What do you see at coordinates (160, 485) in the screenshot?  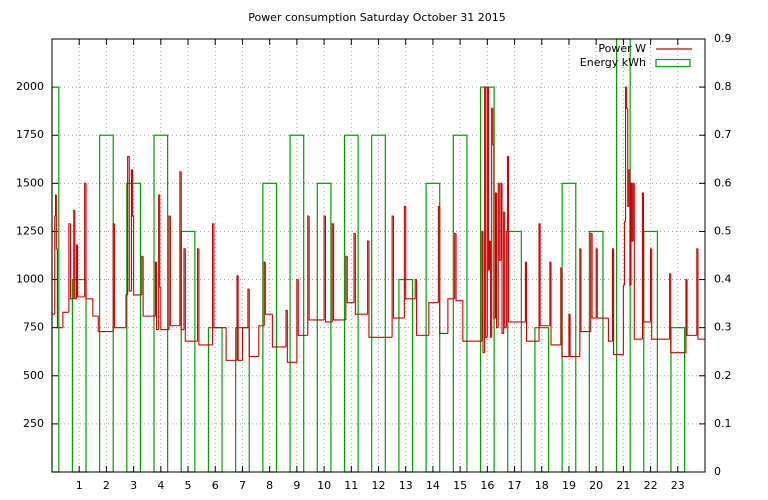 I see `x-tick-label: 4` at bounding box center [160, 485].